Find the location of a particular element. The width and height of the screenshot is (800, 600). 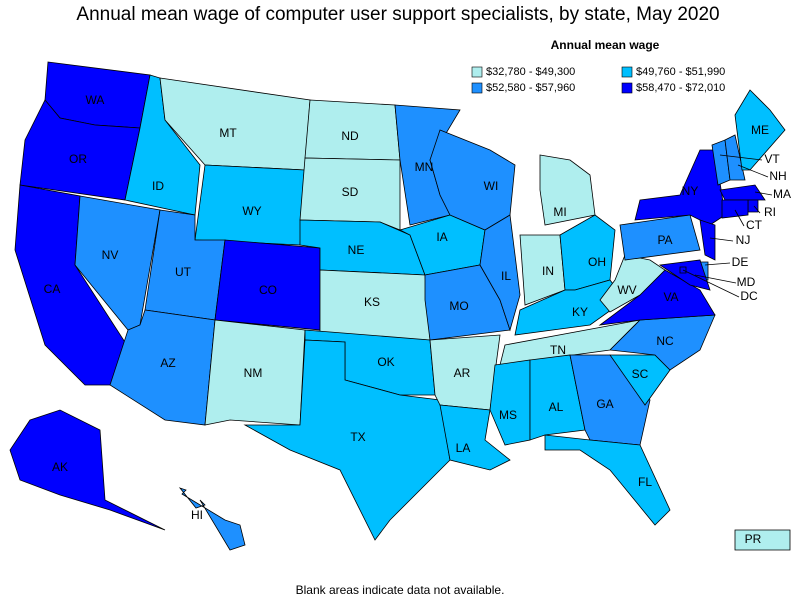

state-label: WA is located at coordinates (95, 100).